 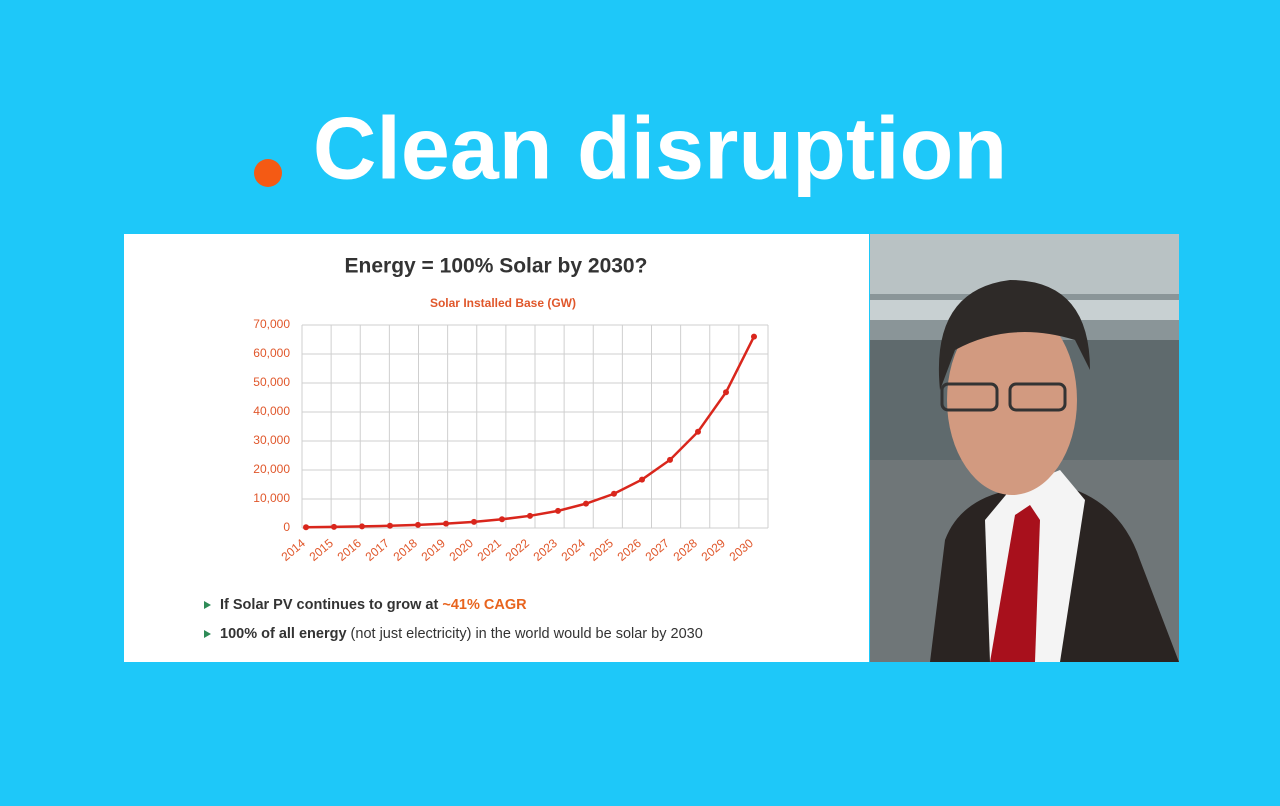 I want to click on tie, so click(x=1015, y=583).